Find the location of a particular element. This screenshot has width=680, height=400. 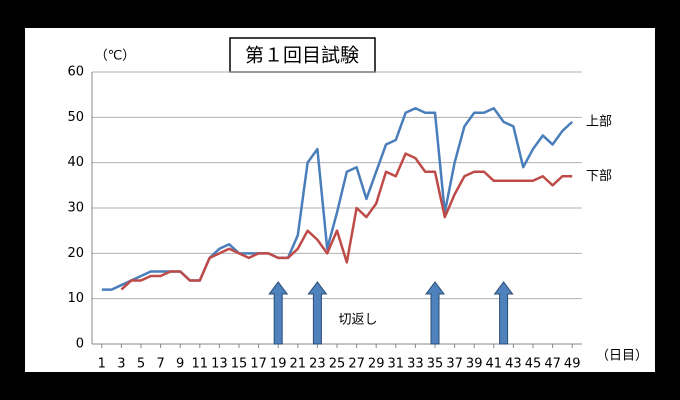

x-tick-label: 1 is located at coordinates (102, 364).